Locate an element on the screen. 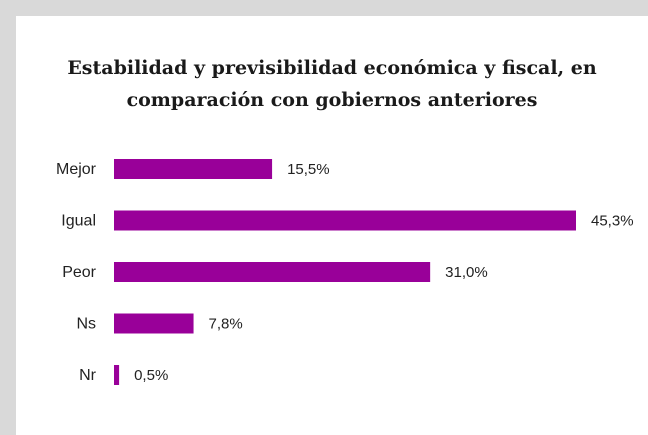 The height and width of the screenshot is (435, 648). category-label: Peor is located at coordinates (79, 272).